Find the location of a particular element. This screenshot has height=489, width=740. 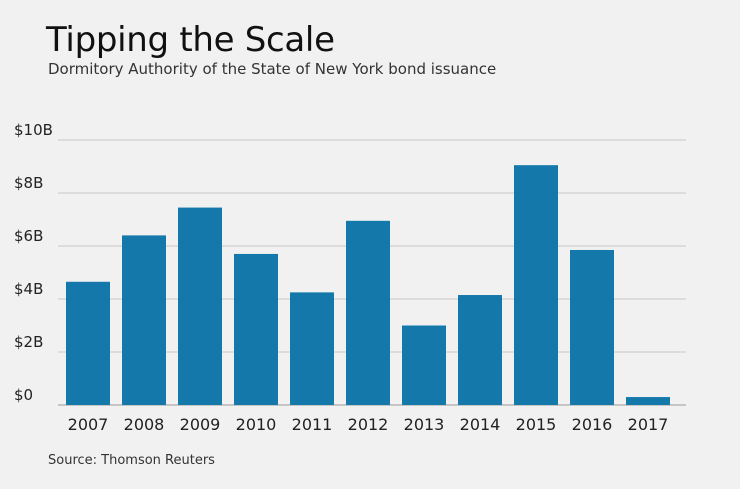

bar-2016 is located at coordinates (592, 327).